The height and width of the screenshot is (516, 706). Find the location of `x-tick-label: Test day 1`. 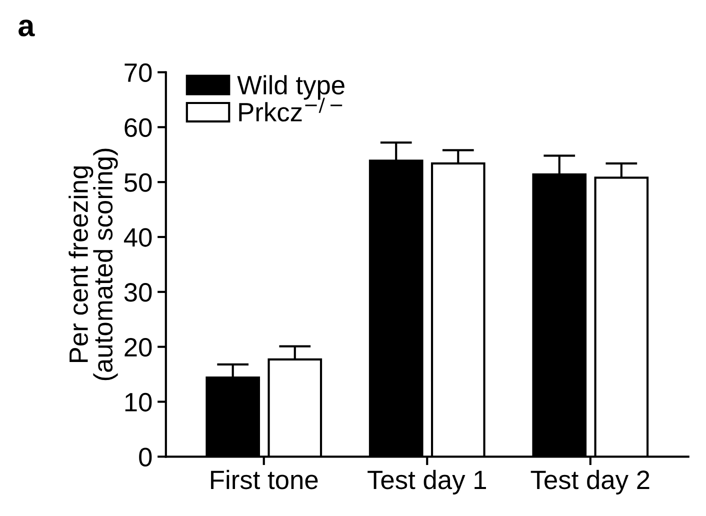

x-tick-label: Test day 1 is located at coordinates (427, 482).